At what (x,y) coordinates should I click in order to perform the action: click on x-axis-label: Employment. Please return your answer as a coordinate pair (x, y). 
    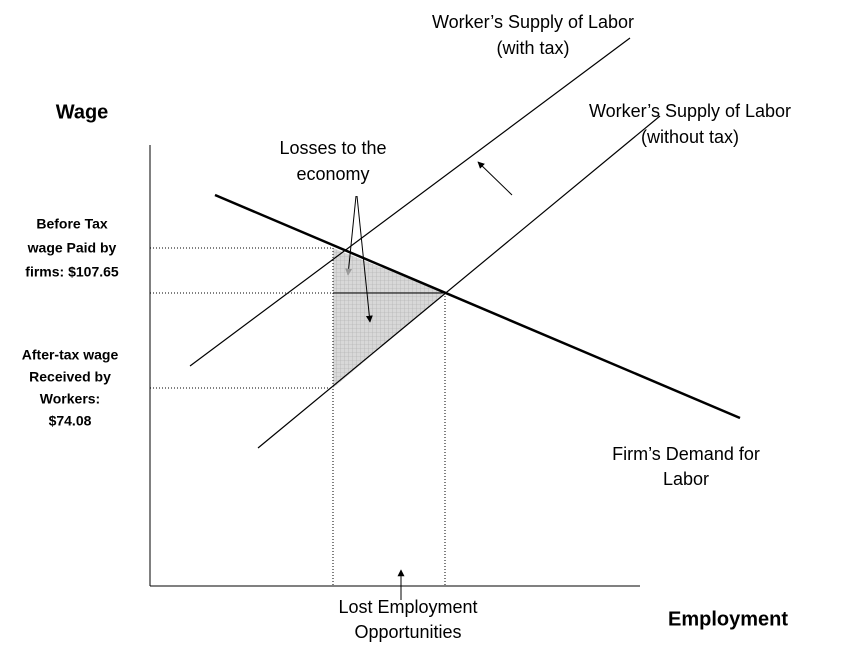
    Looking at the image, I should click on (728, 619).